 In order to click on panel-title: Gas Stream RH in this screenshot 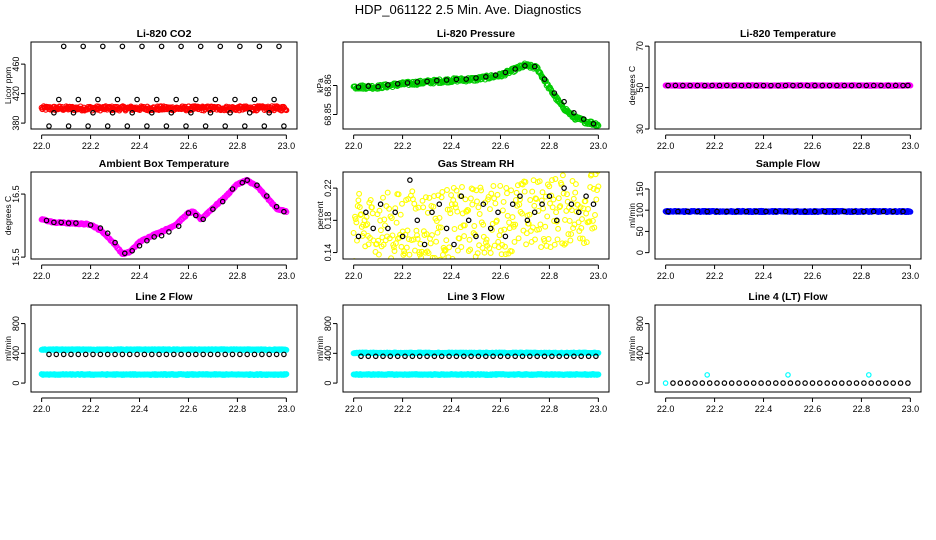, I will do `click(476, 164)`.